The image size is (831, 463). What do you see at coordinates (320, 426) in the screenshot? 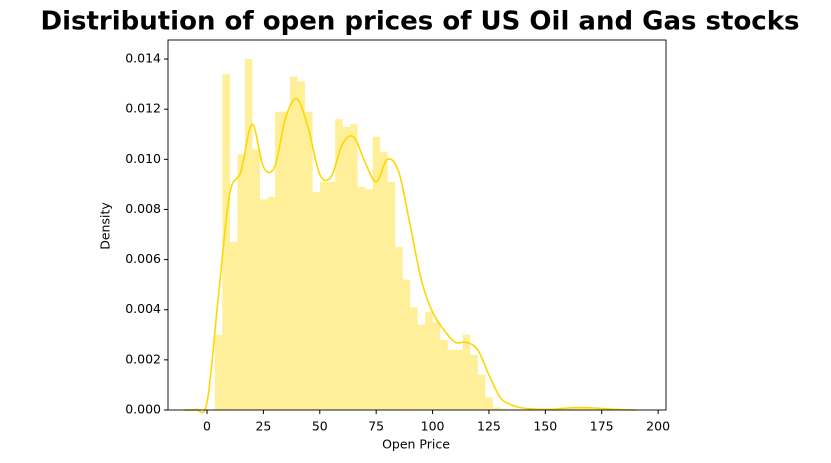
I see `x-tick-label: 50` at bounding box center [320, 426].